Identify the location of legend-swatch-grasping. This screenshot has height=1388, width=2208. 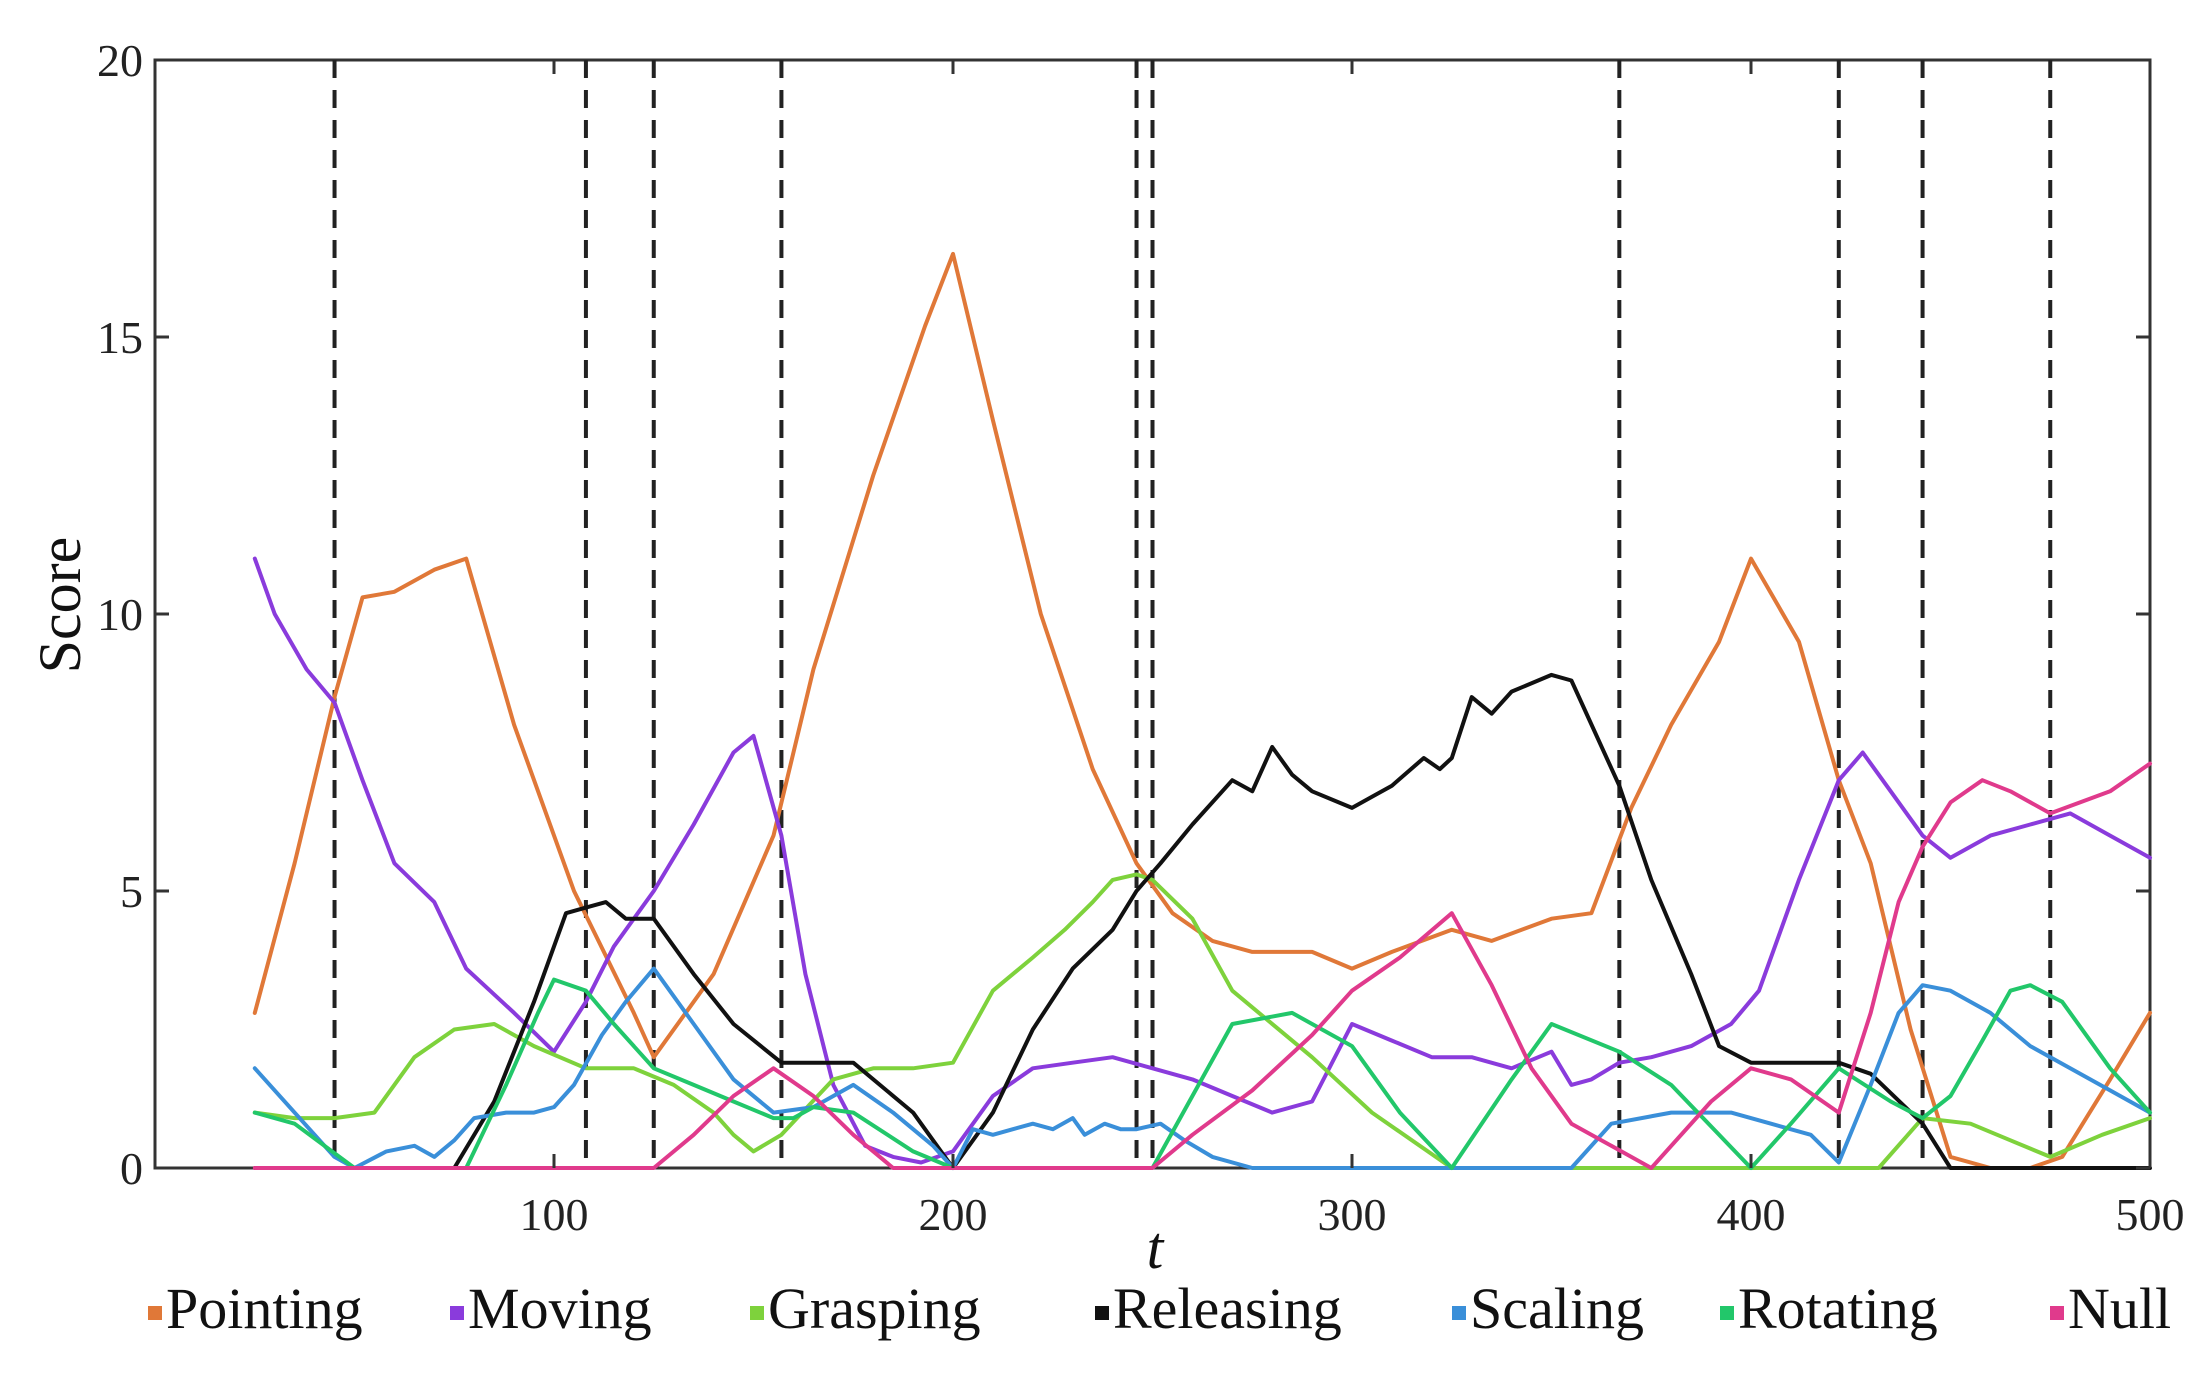
(757, 1313).